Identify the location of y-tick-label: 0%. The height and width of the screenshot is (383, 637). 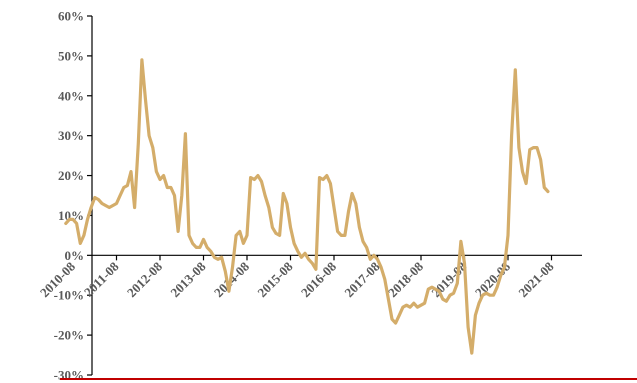
(75, 255).